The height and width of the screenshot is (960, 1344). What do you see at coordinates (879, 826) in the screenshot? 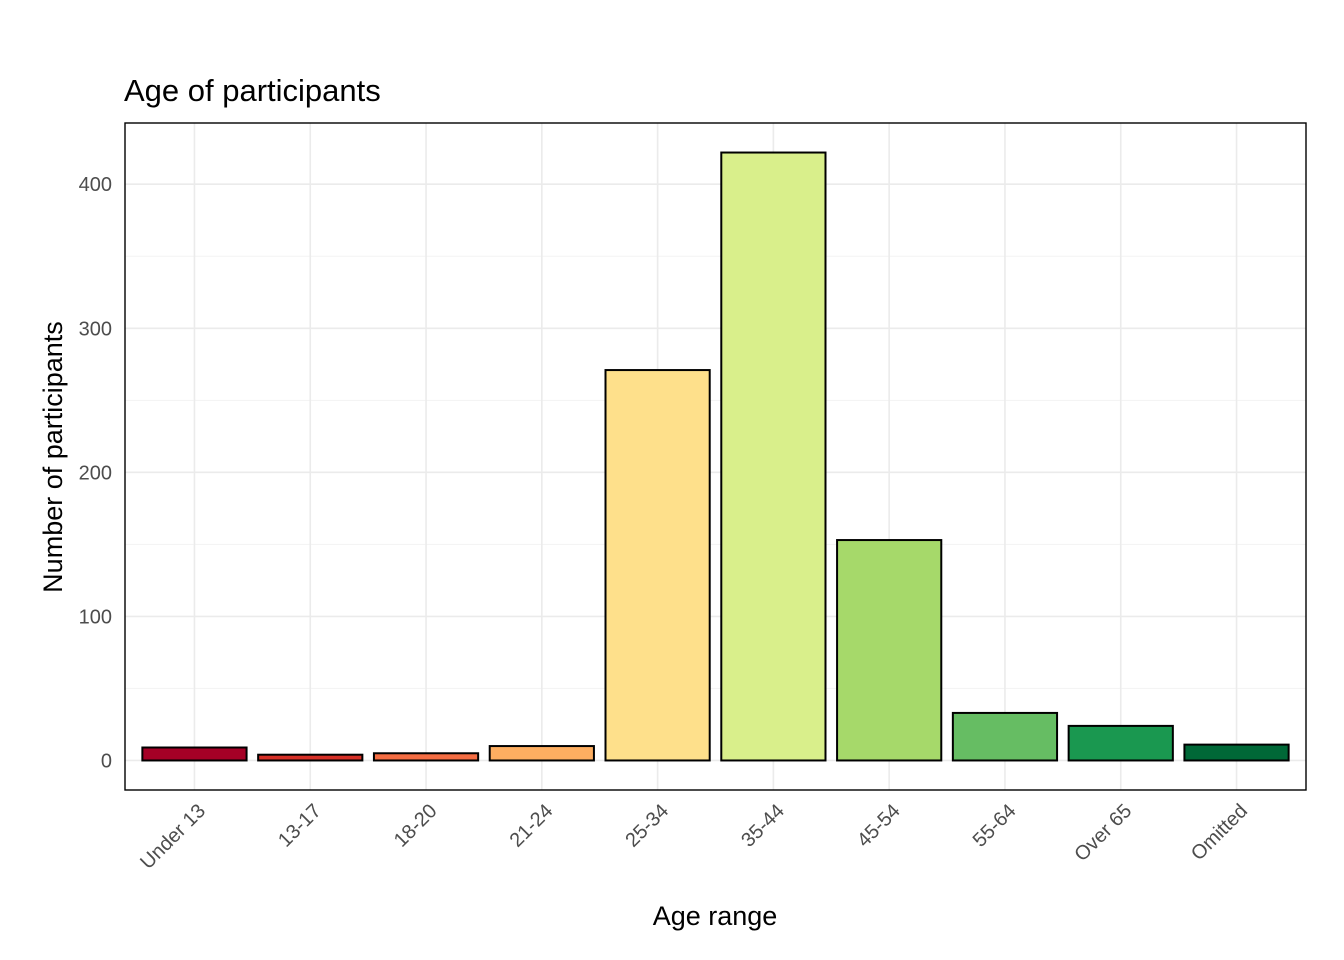
I see `x-tick-label: 45-54` at bounding box center [879, 826].